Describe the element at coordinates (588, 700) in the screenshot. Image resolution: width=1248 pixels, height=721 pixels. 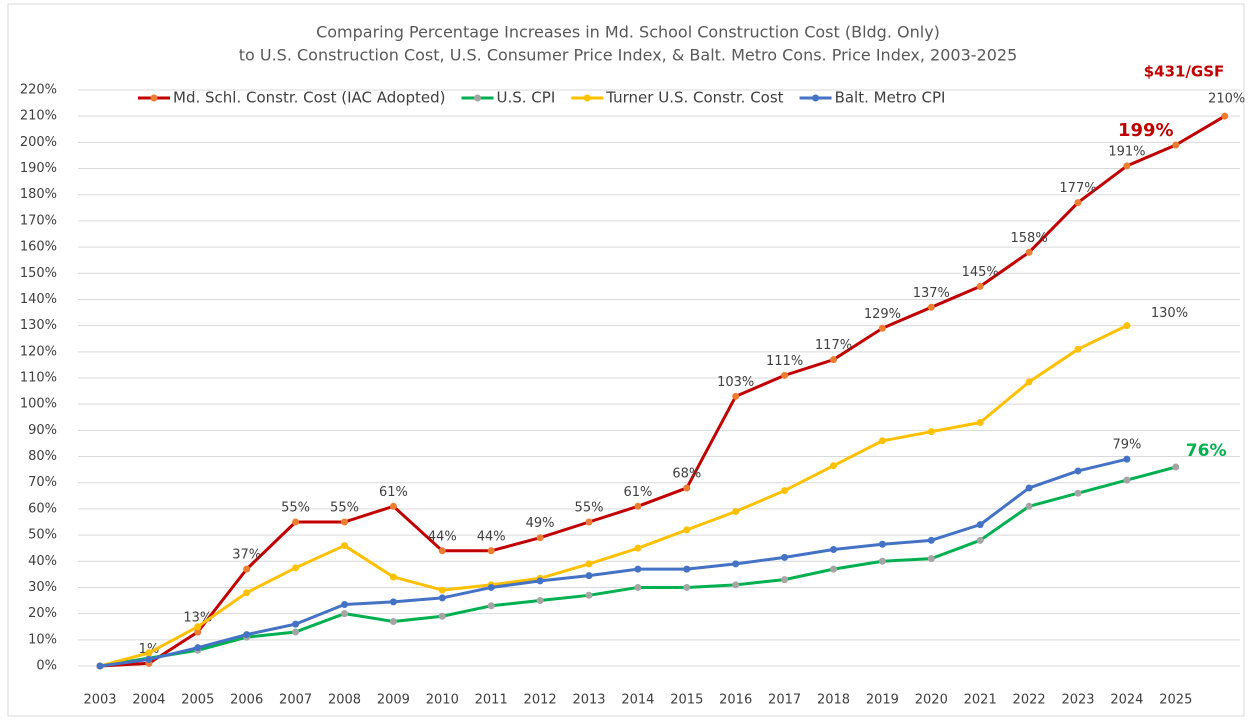
I see `x-tick-label: 2013` at that location.